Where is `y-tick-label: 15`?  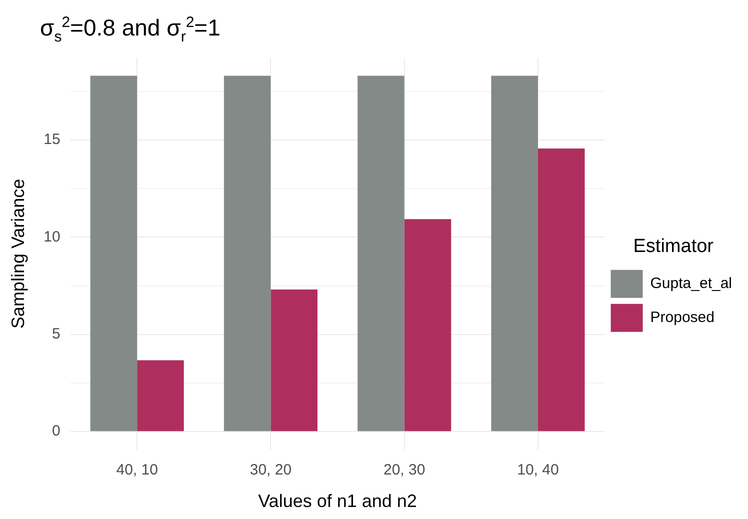 y-tick-label: 15 is located at coordinates (52, 139).